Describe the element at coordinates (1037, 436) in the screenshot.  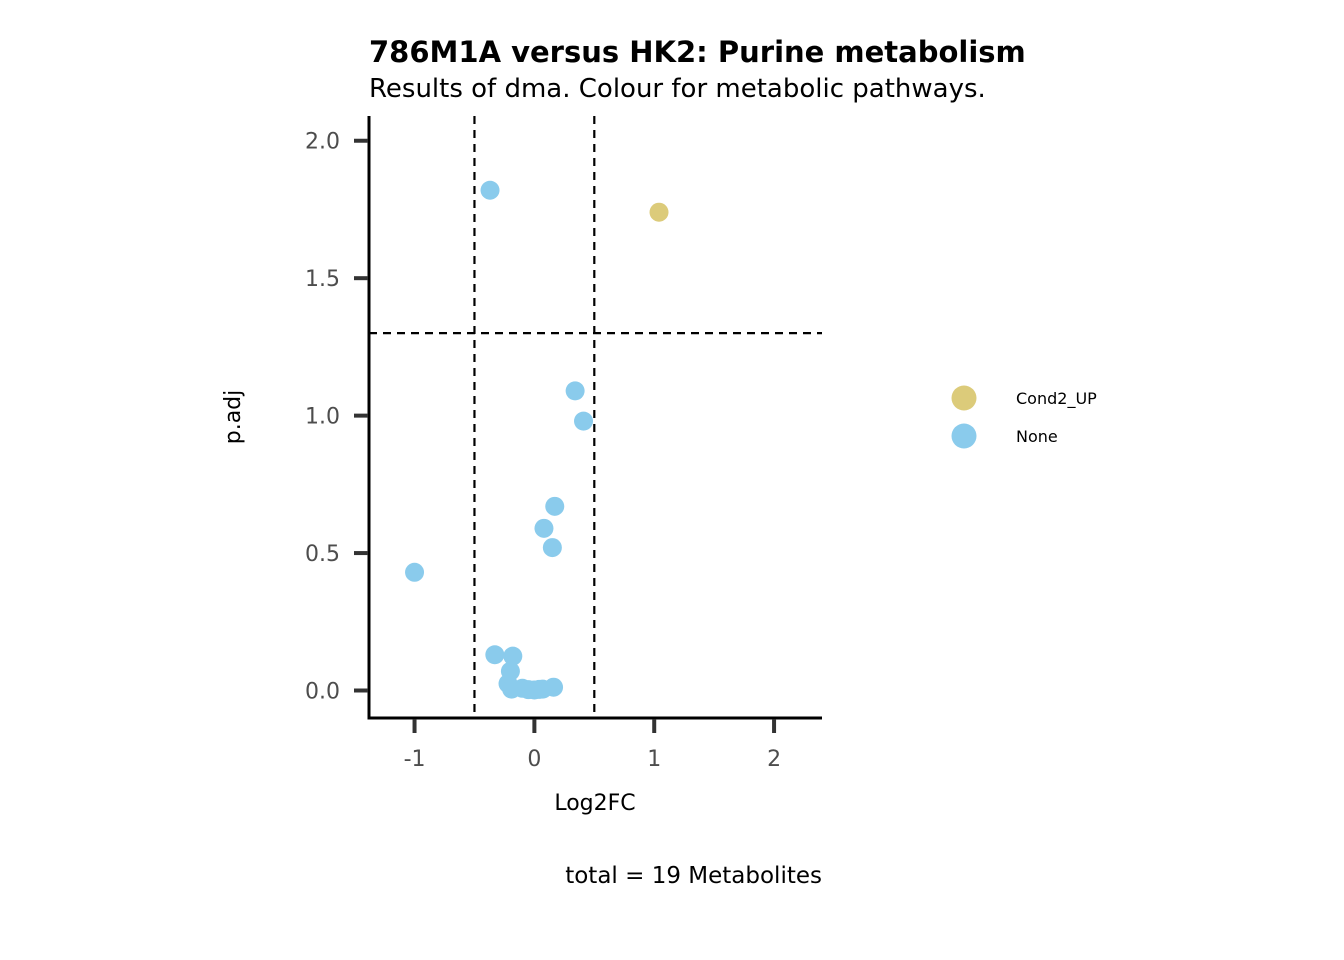
I see `legend-label-none: None` at that location.